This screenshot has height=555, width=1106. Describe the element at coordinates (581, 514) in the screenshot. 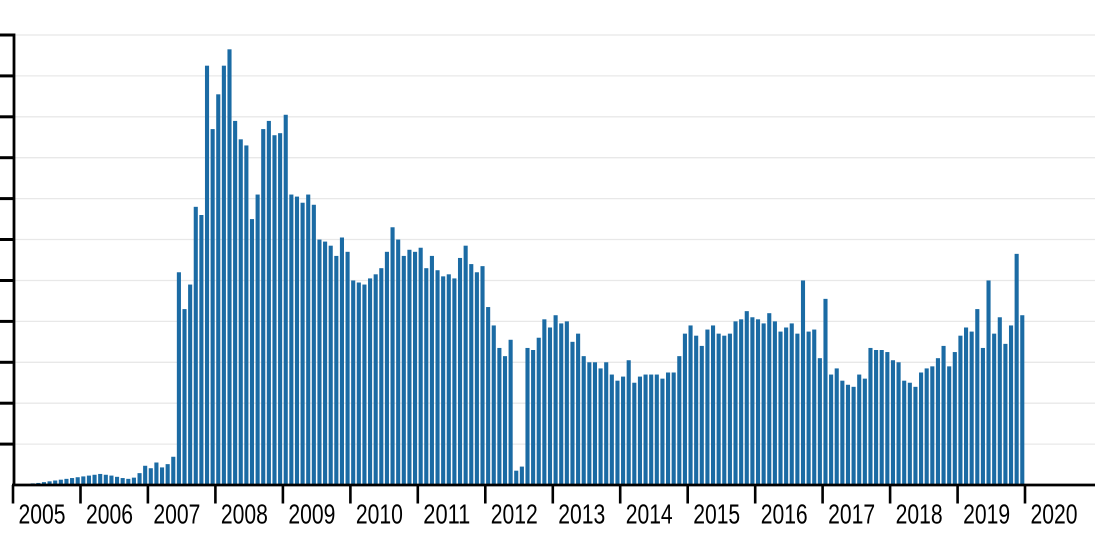

I see `x-axis-year-label: 2013` at that location.